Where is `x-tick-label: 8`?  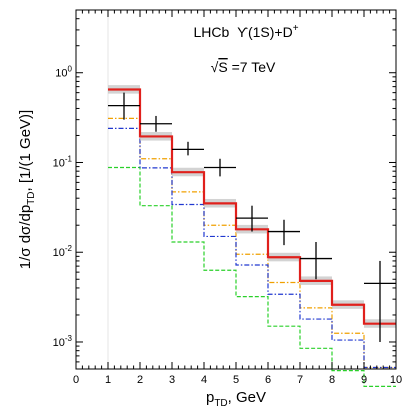 x-tick-label: 8 is located at coordinates (332, 380).